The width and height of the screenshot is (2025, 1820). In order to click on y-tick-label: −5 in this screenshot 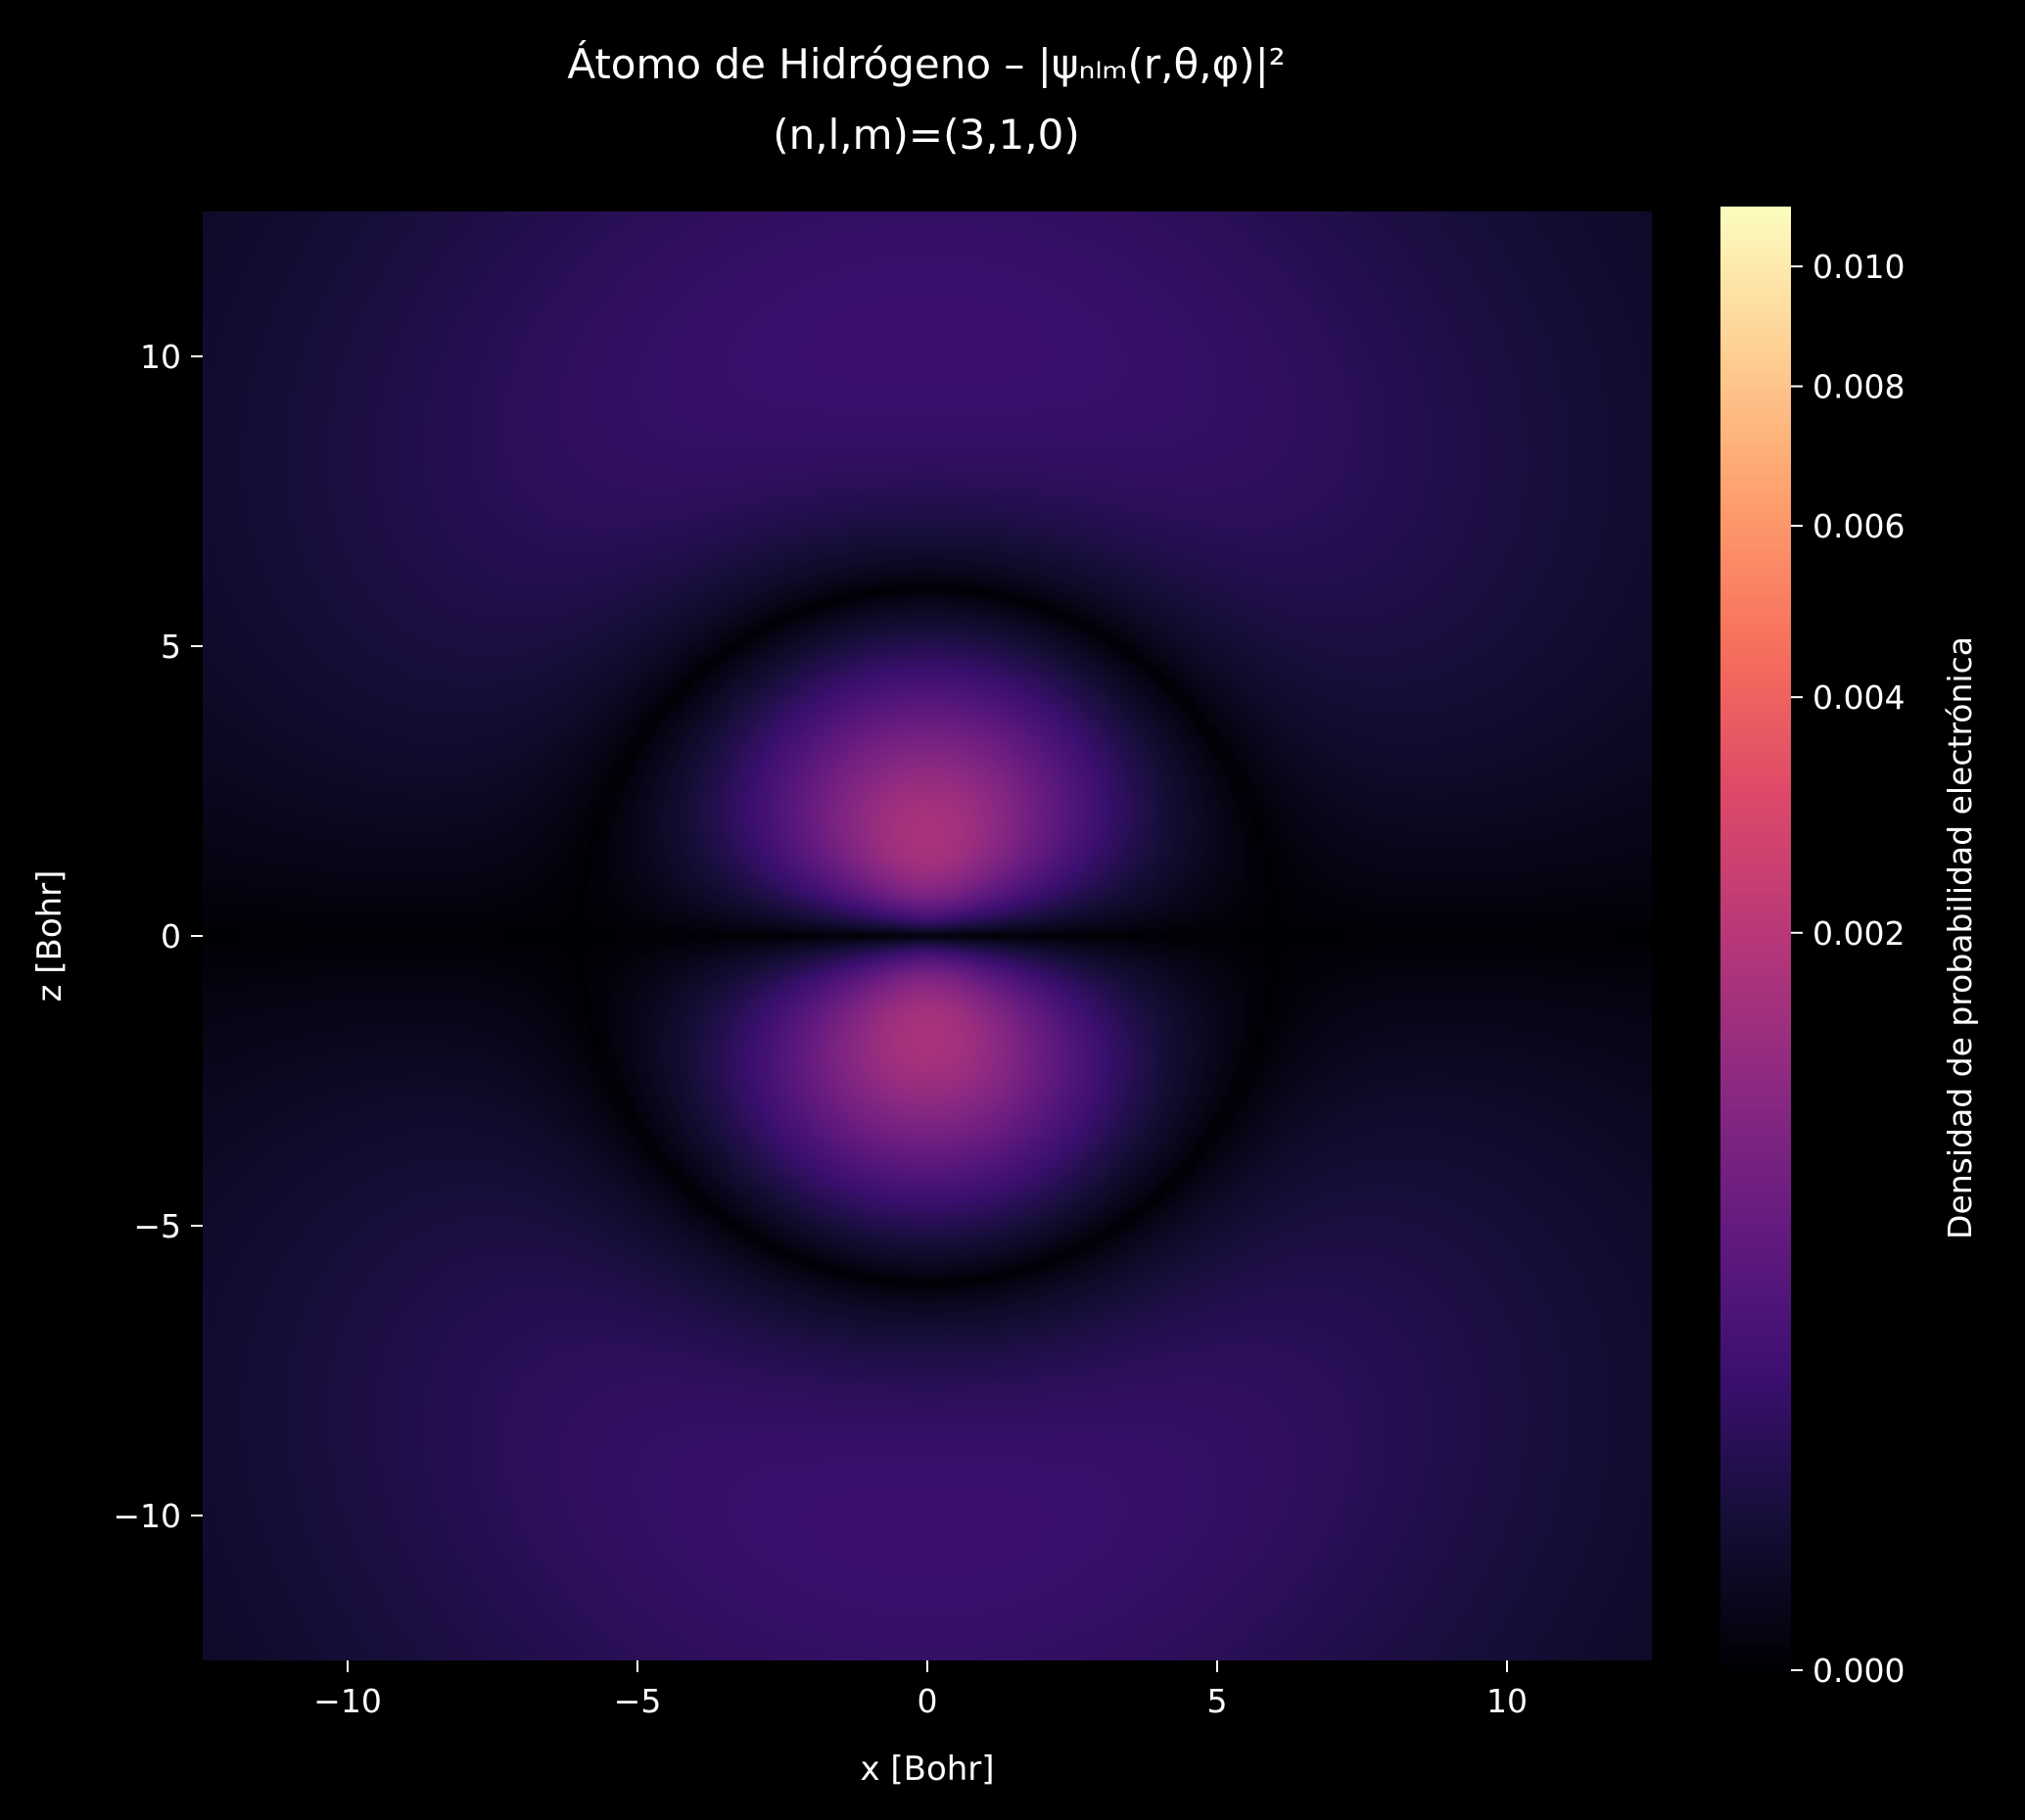, I will do `click(157, 1226)`.